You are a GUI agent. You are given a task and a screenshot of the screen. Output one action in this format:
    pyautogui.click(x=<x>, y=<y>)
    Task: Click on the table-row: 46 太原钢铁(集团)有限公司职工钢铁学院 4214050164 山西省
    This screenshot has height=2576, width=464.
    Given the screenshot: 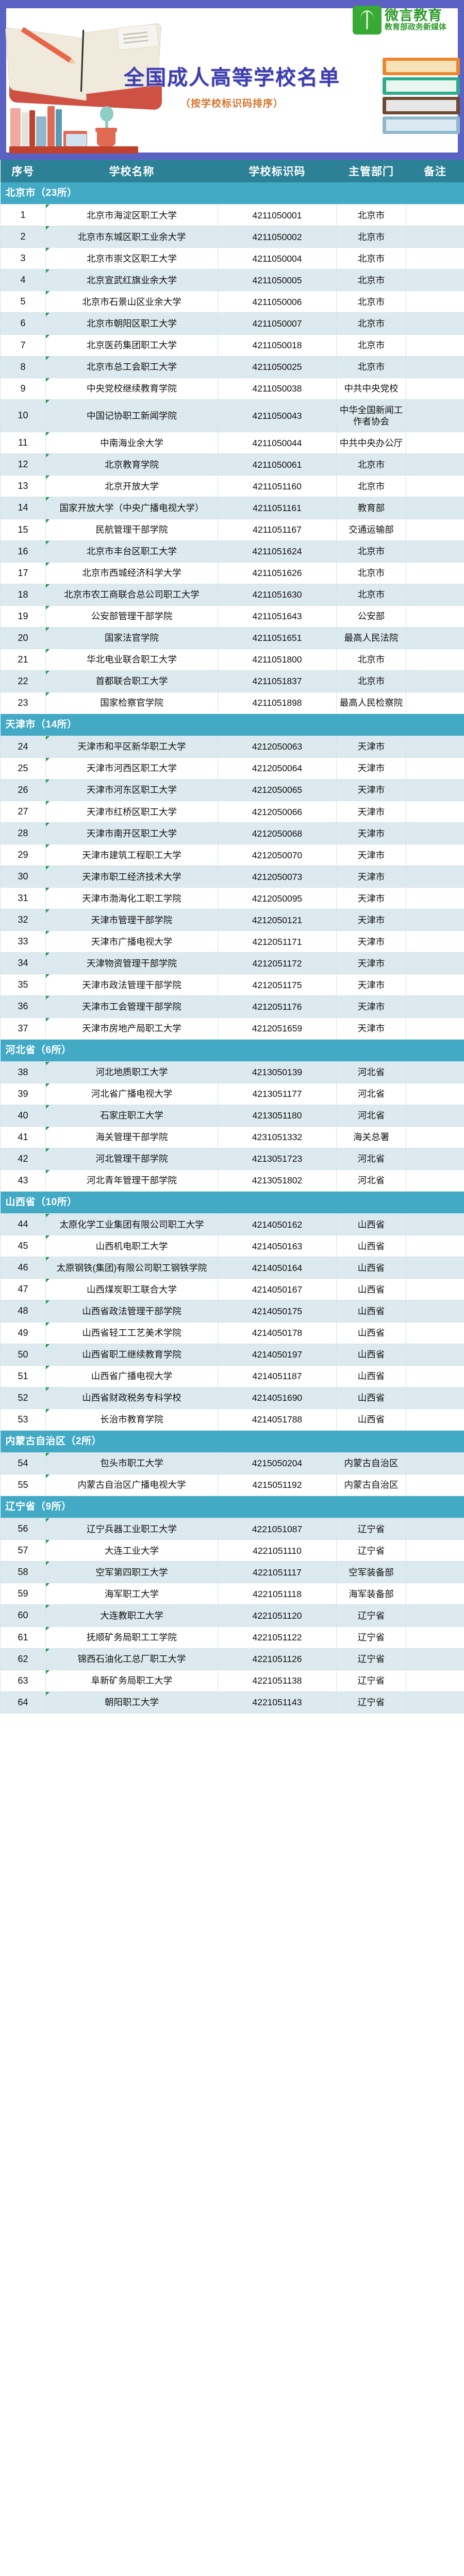 What is the action you would take?
    pyautogui.click(x=232, y=1268)
    